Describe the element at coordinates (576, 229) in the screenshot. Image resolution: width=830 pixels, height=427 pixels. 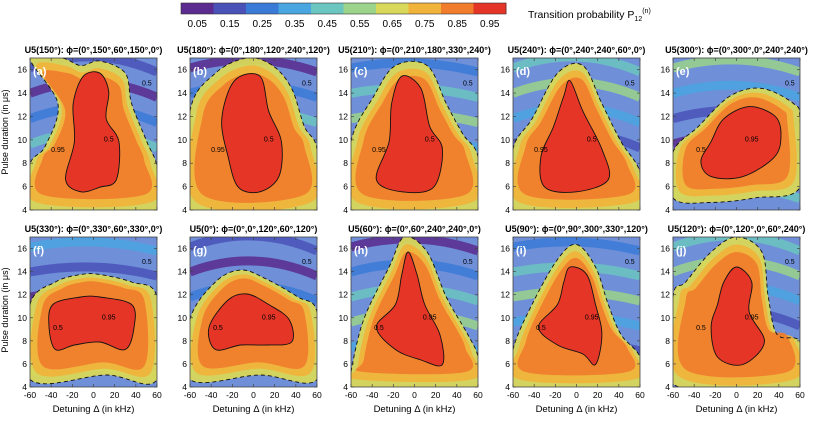
I see `panel-title: U5(90°): ϕ=(0°,90°,300°,330°,120°)` at that location.